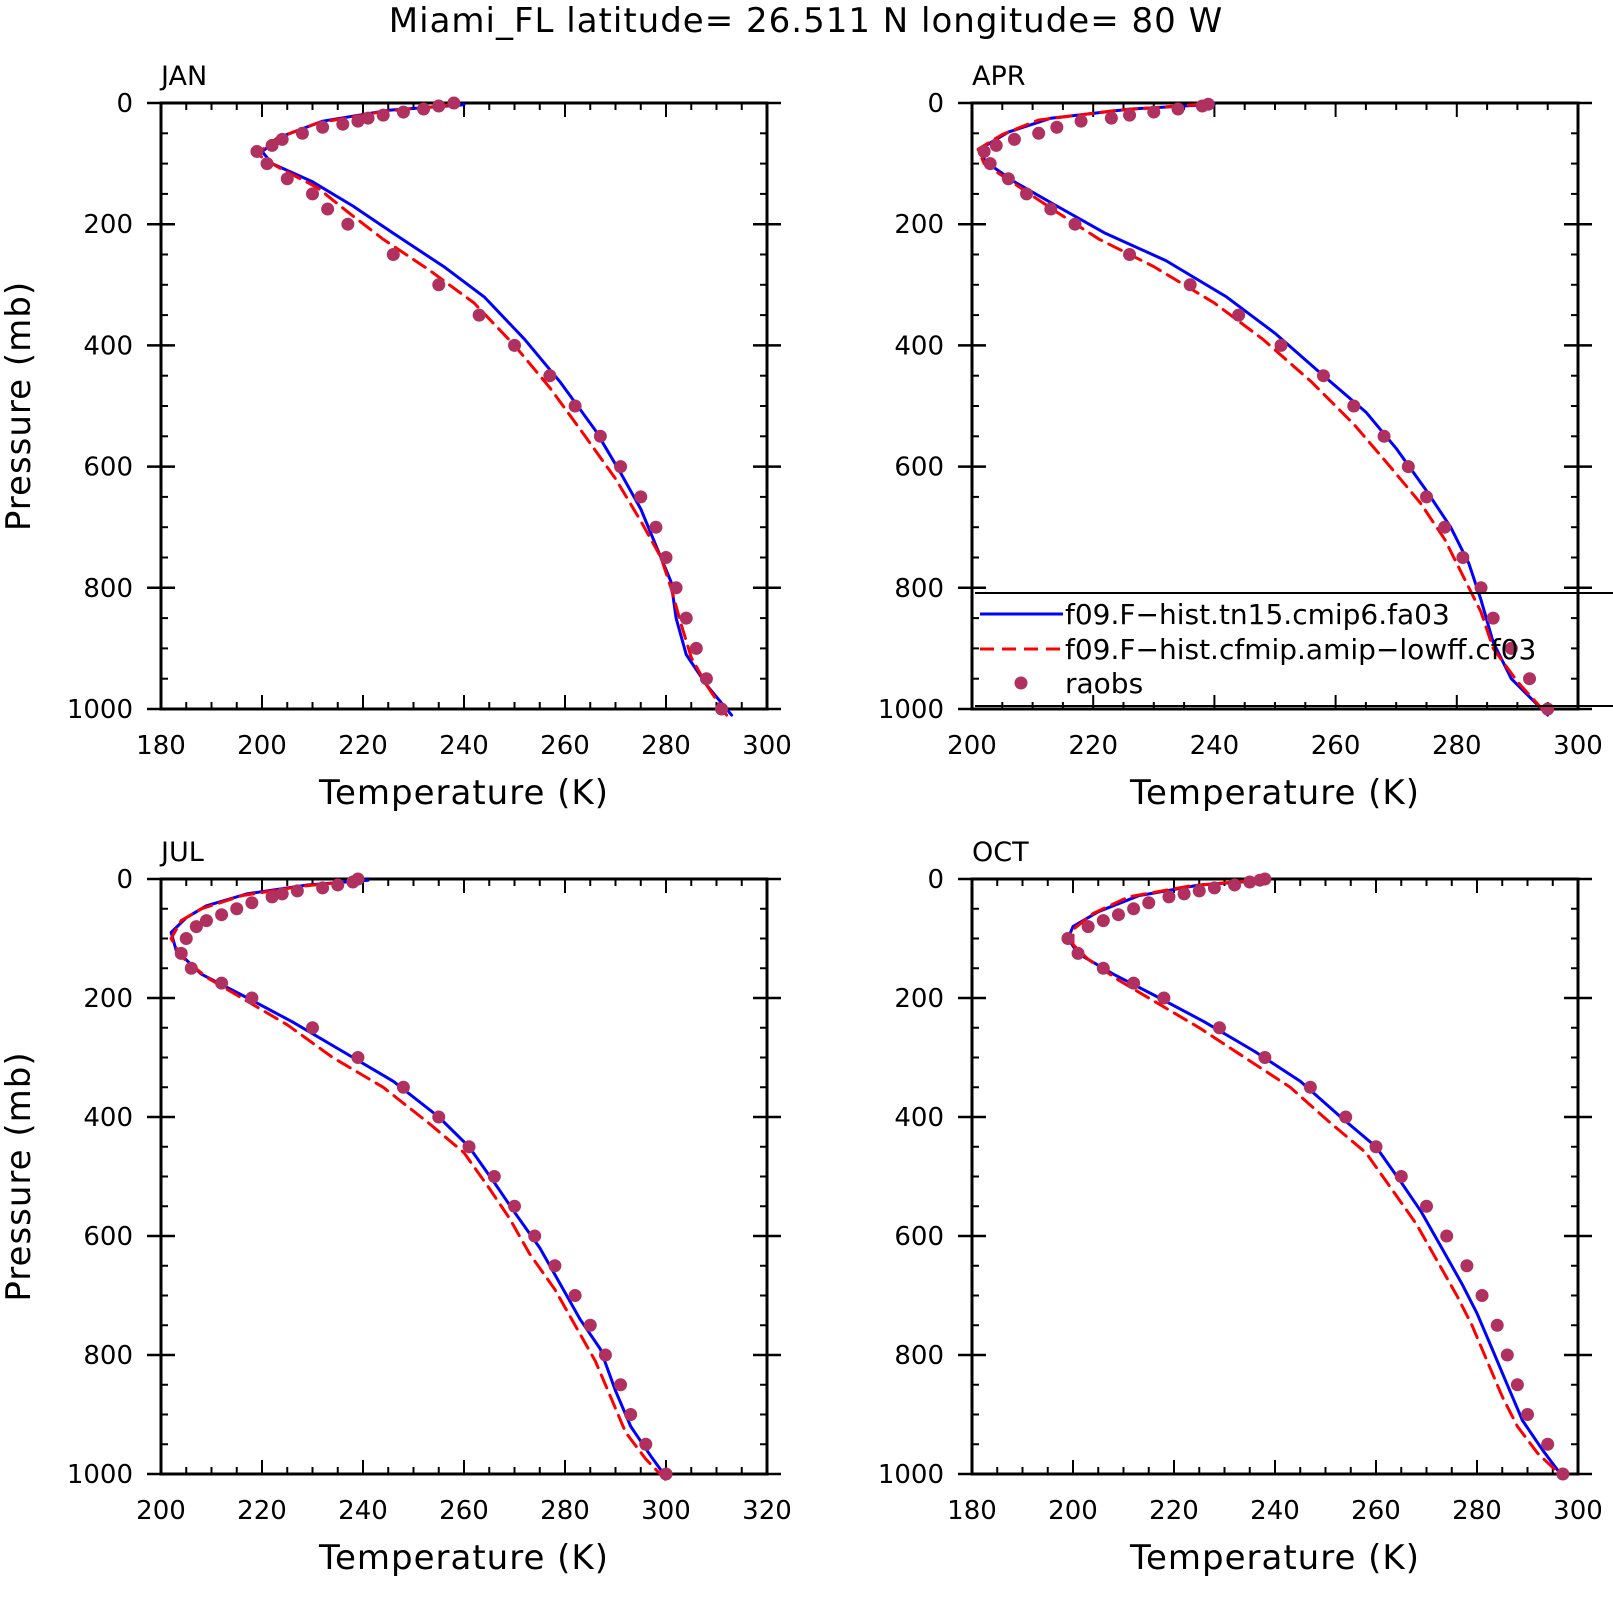 Image resolution: width=1613 pixels, height=1600 pixels. Describe the element at coordinates (1257, 614) in the screenshot. I see `legend-label-fa03: f09.F−hist.tn15.cmip6.fa03` at that location.